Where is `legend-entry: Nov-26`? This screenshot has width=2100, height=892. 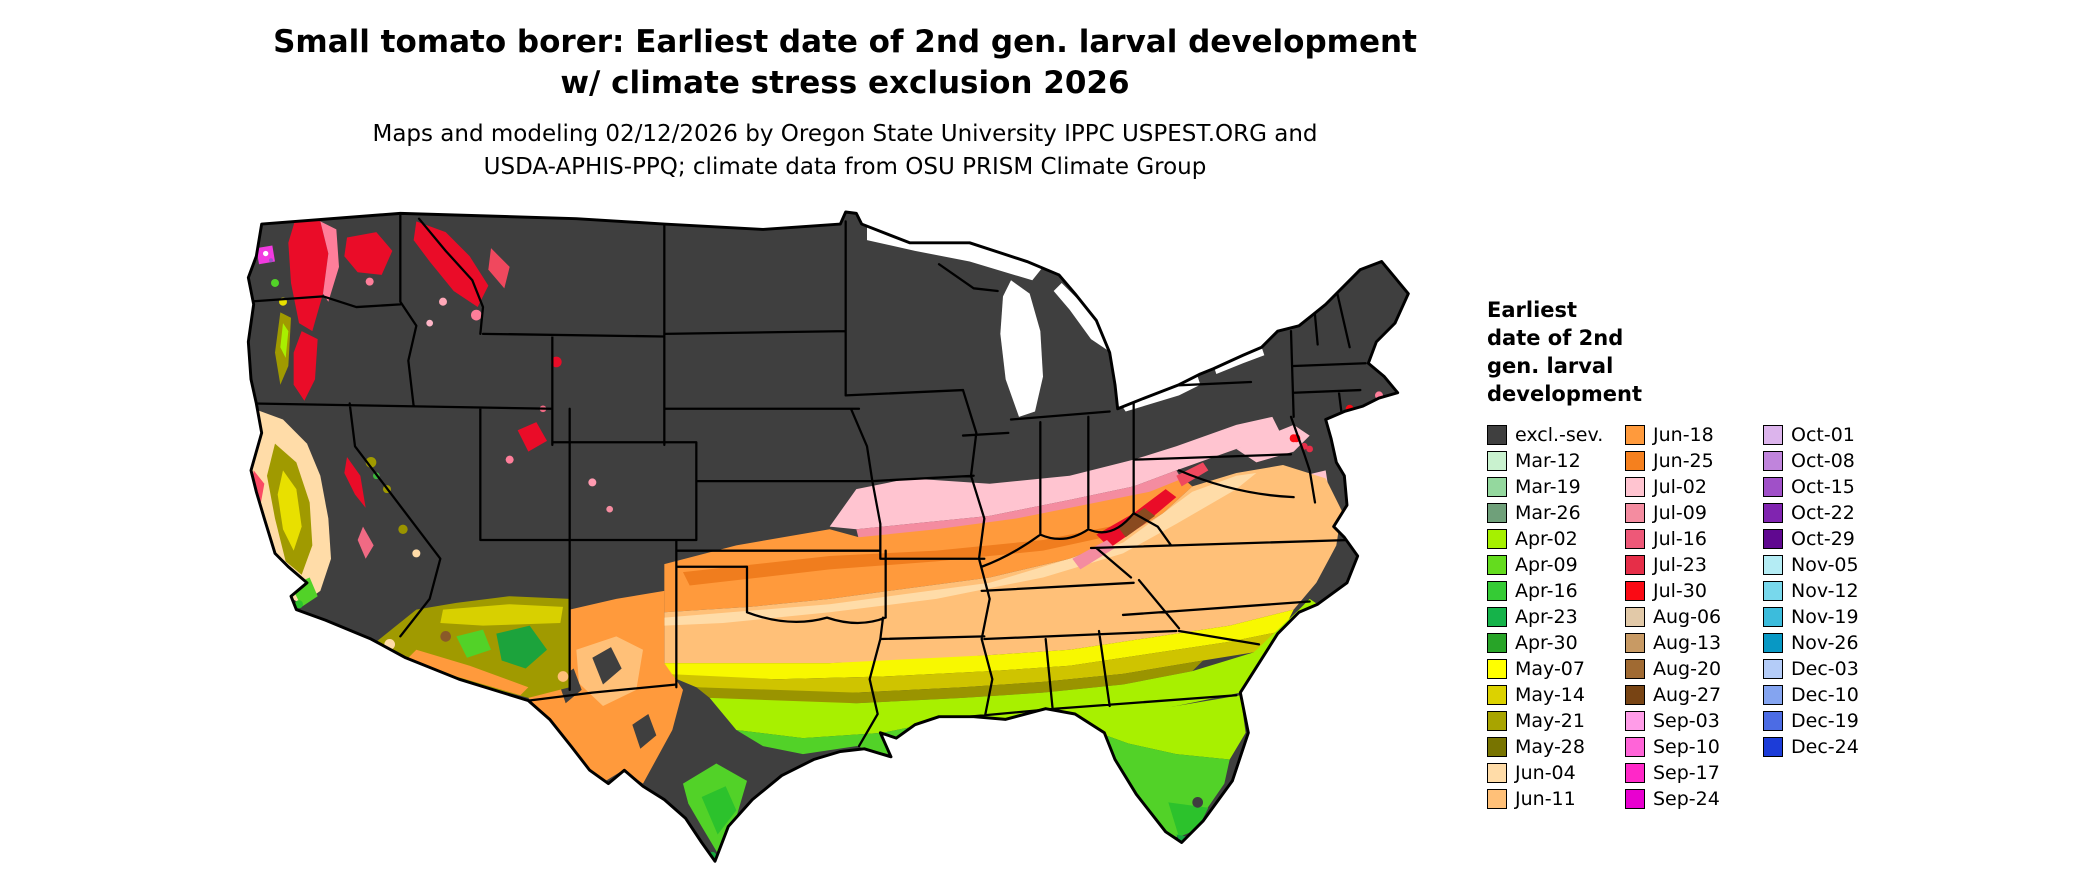
legend-entry: Nov-26 is located at coordinates (1823, 643).